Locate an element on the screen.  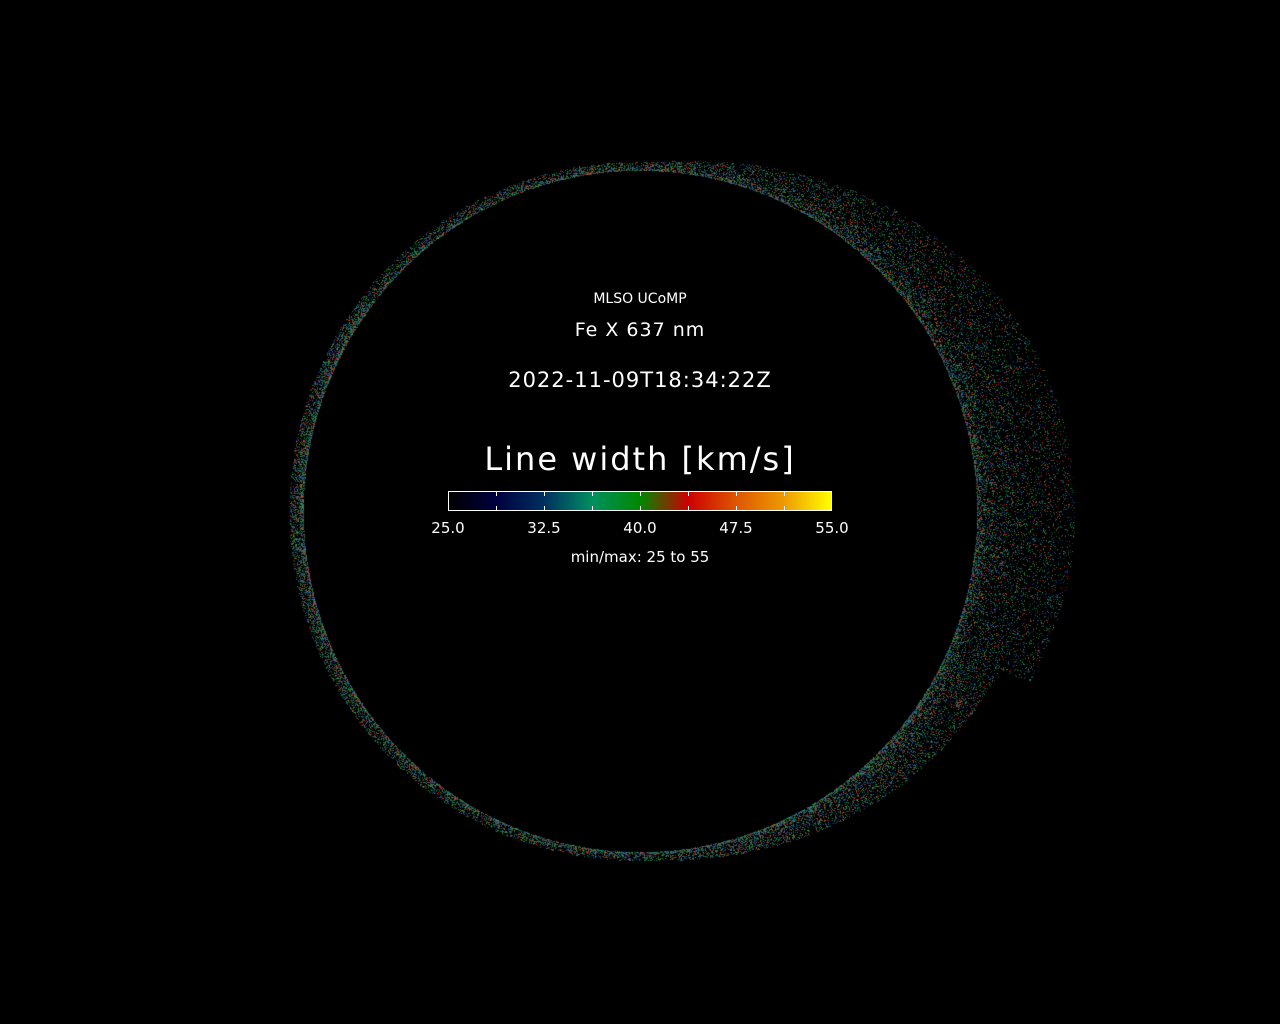
colorbar is located at coordinates (640, 501).